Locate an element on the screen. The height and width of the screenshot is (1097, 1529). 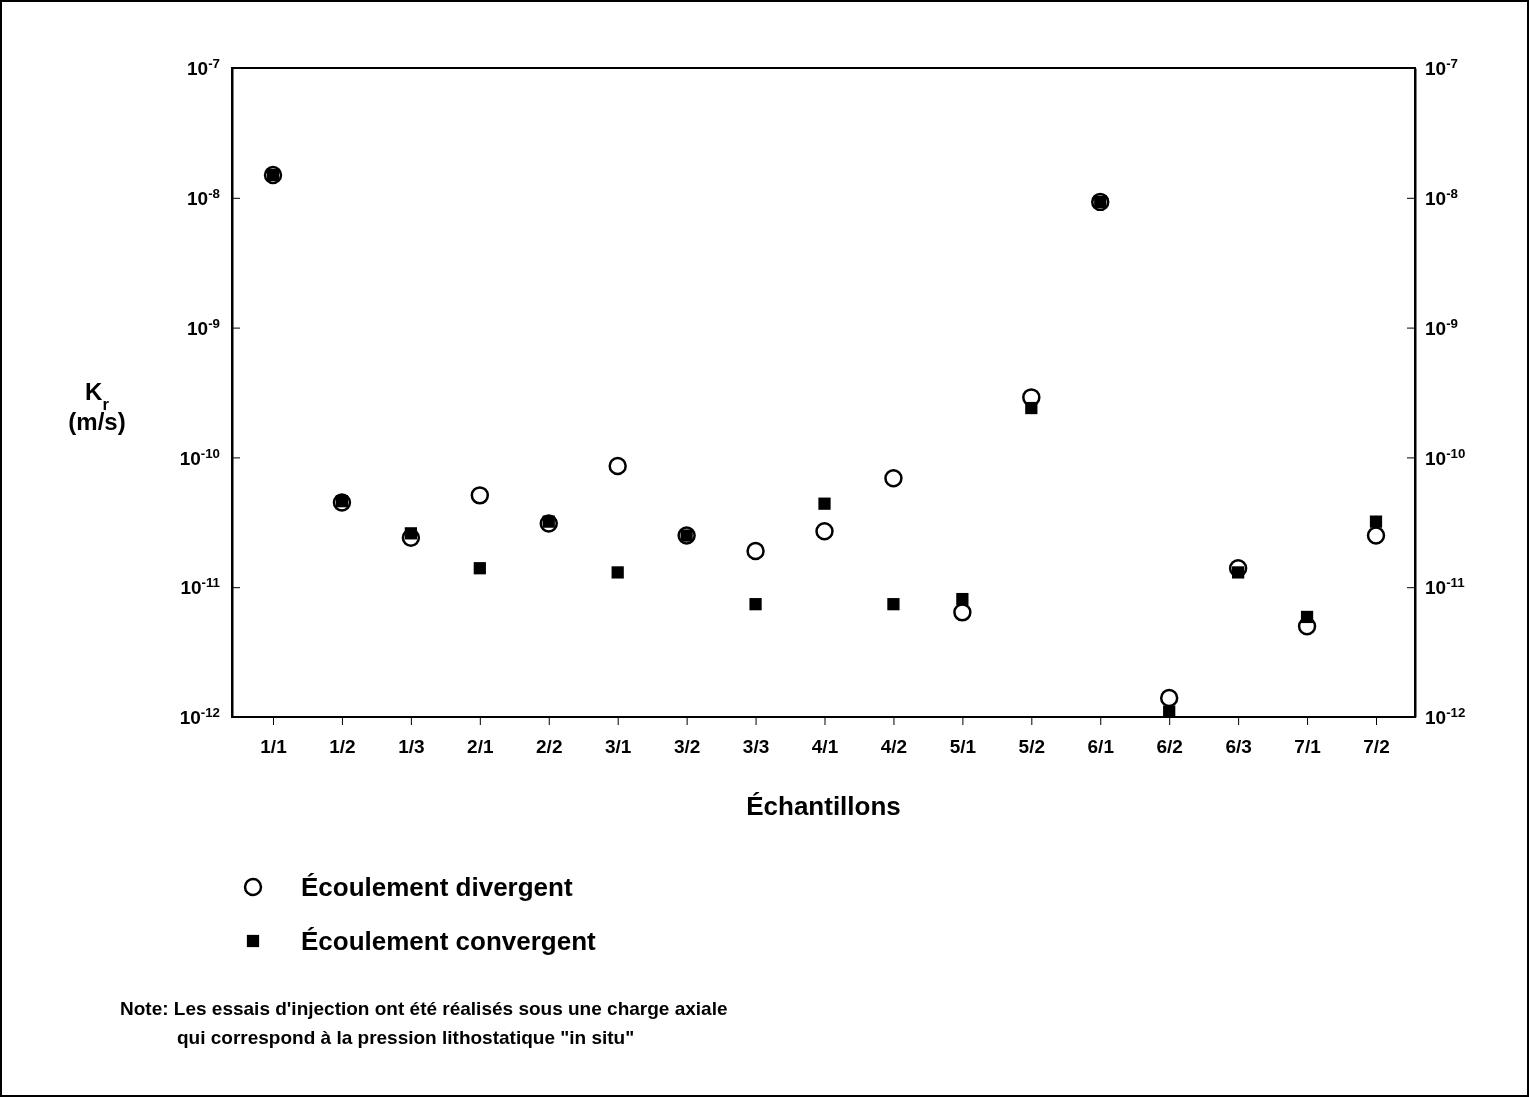
text: 10$^{-10}$ is located at coordinates (199, 457).